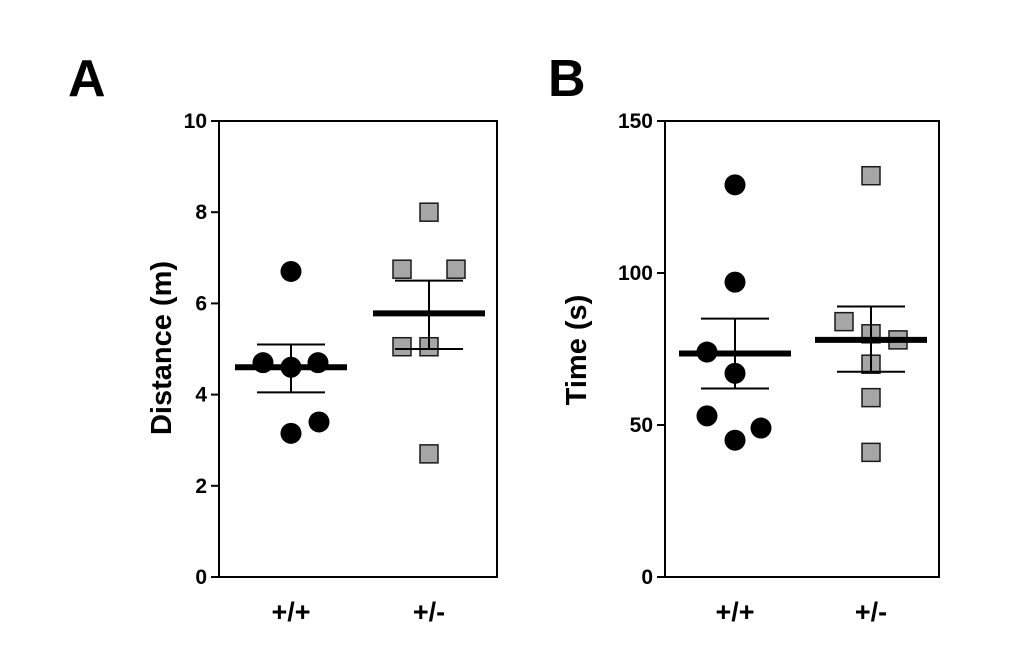 The width and height of the screenshot is (1020, 665). I want to click on panel-a-category-label: +/-, so click(429, 612).